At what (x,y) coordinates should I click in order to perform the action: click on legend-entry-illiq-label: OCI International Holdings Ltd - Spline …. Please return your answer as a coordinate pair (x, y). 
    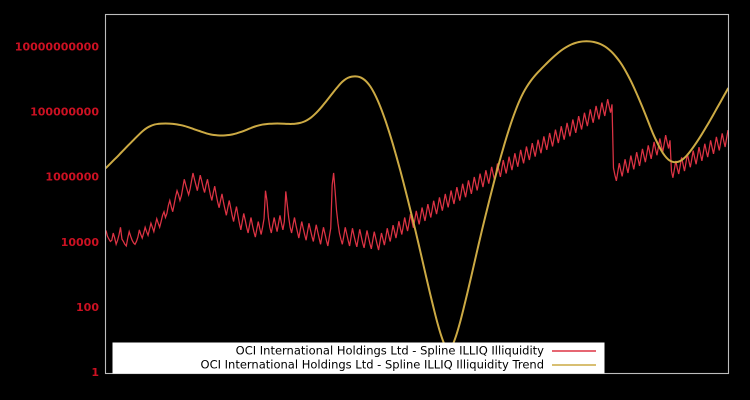
    Looking at the image, I should click on (390, 351).